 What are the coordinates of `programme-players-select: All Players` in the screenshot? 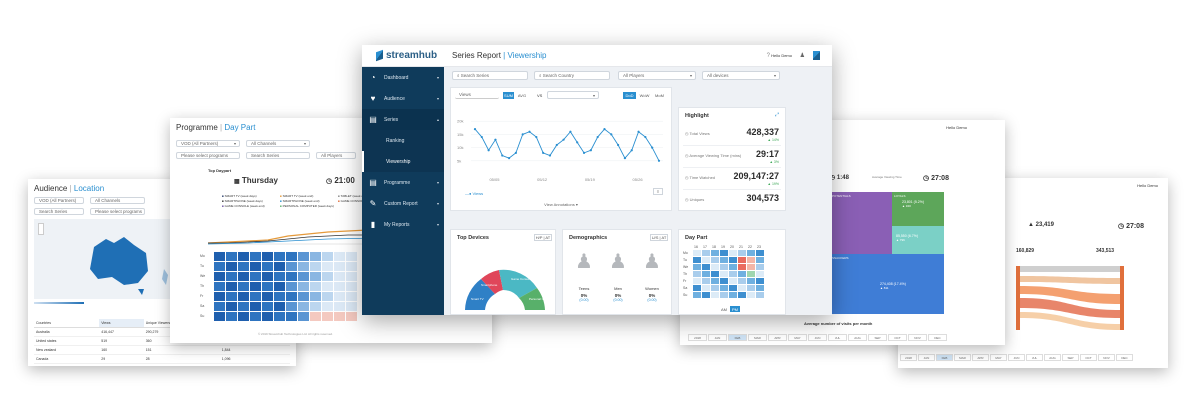 It's located at (336, 155).